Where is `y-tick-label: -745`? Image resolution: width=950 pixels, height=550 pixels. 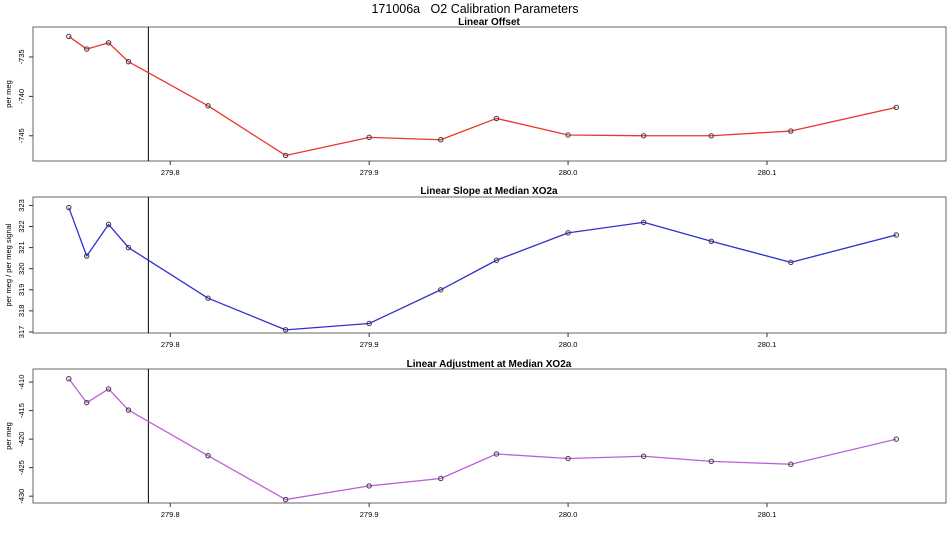
y-tick-label: -745 is located at coordinates (21, 135).